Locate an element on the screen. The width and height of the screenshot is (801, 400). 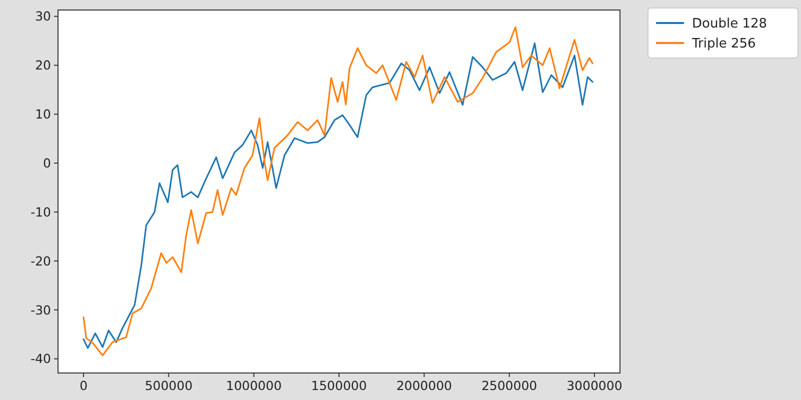
y-tick-label: 30 is located at coordinates (43, 16).